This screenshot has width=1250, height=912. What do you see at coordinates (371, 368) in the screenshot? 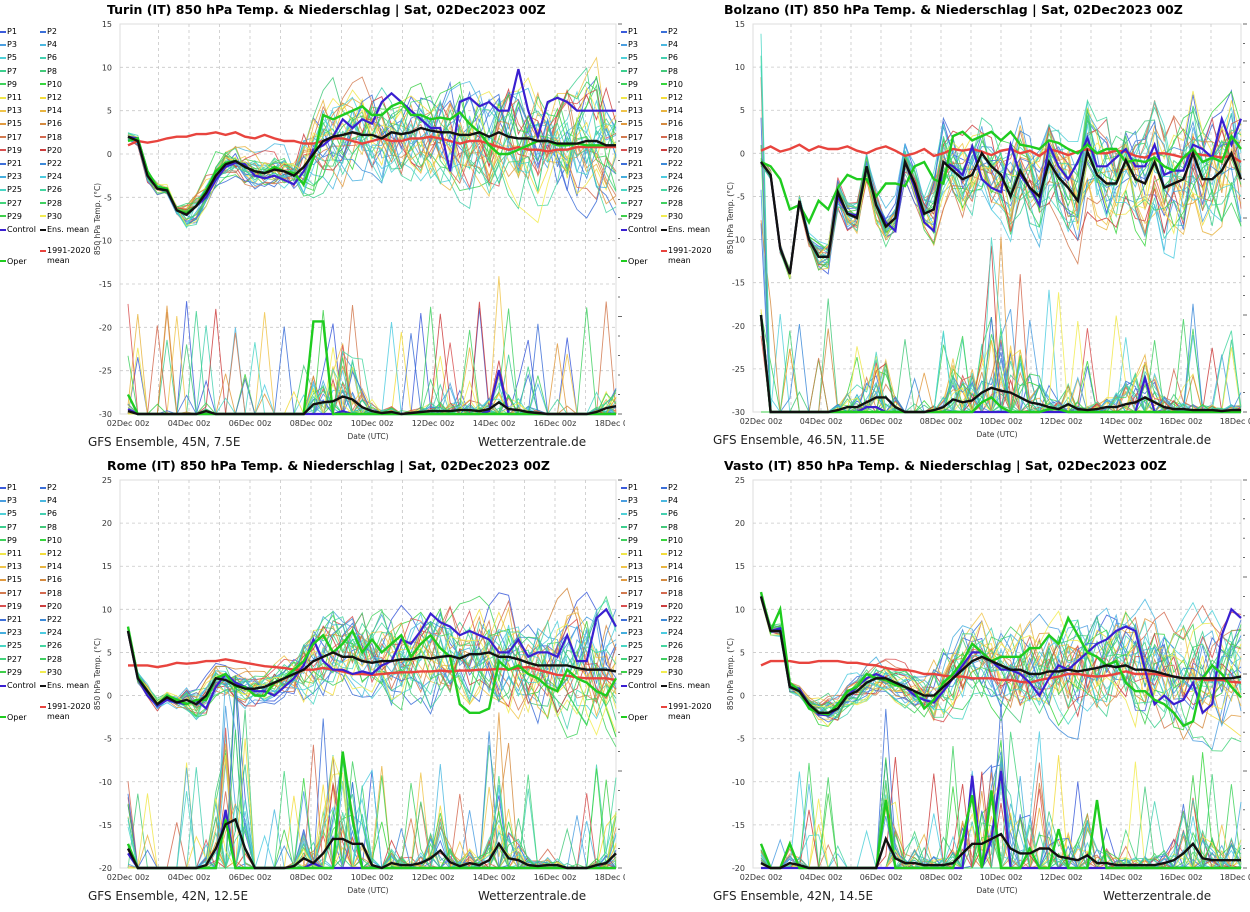
I see `precip-line-oper` at bounding box center [371, 368].